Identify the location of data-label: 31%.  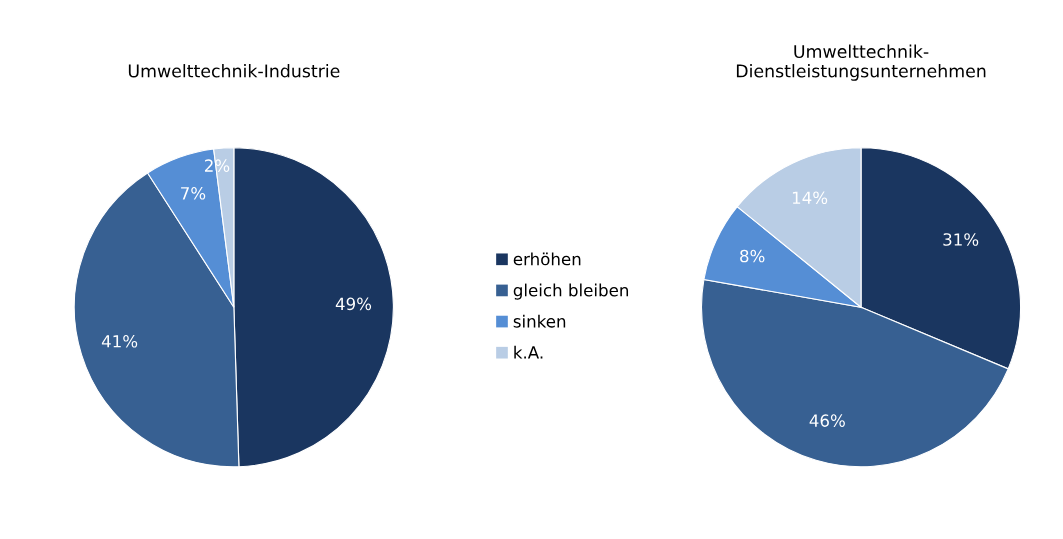
(961, 239).